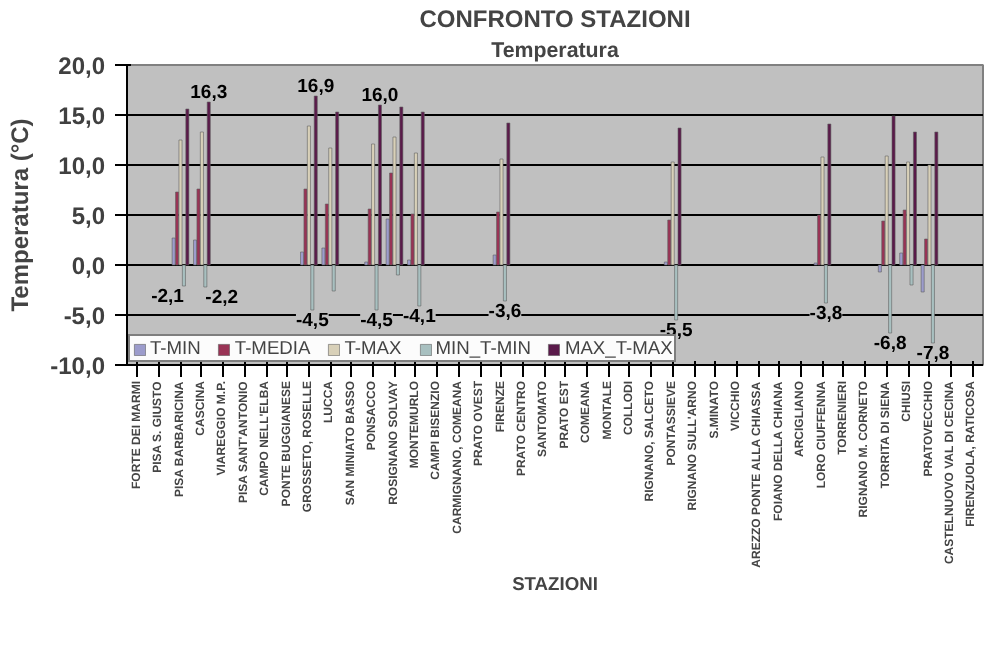 This screenshot has height=654, width=1000. Describe the element at coordinates (505, 312) in the screenshot. I see `data-label: -3,6` at that location.